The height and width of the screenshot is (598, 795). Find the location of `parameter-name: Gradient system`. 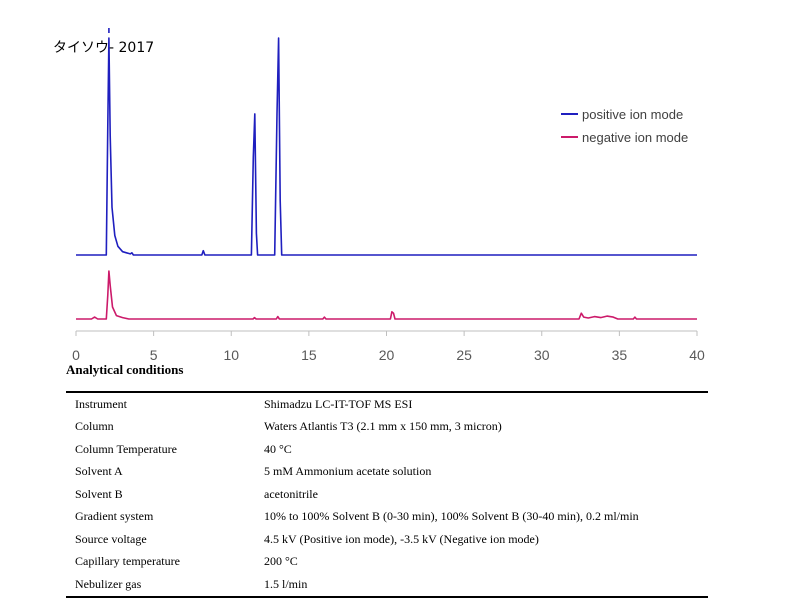

parameter-name: Gradient system is located at coordinates (114, 516).